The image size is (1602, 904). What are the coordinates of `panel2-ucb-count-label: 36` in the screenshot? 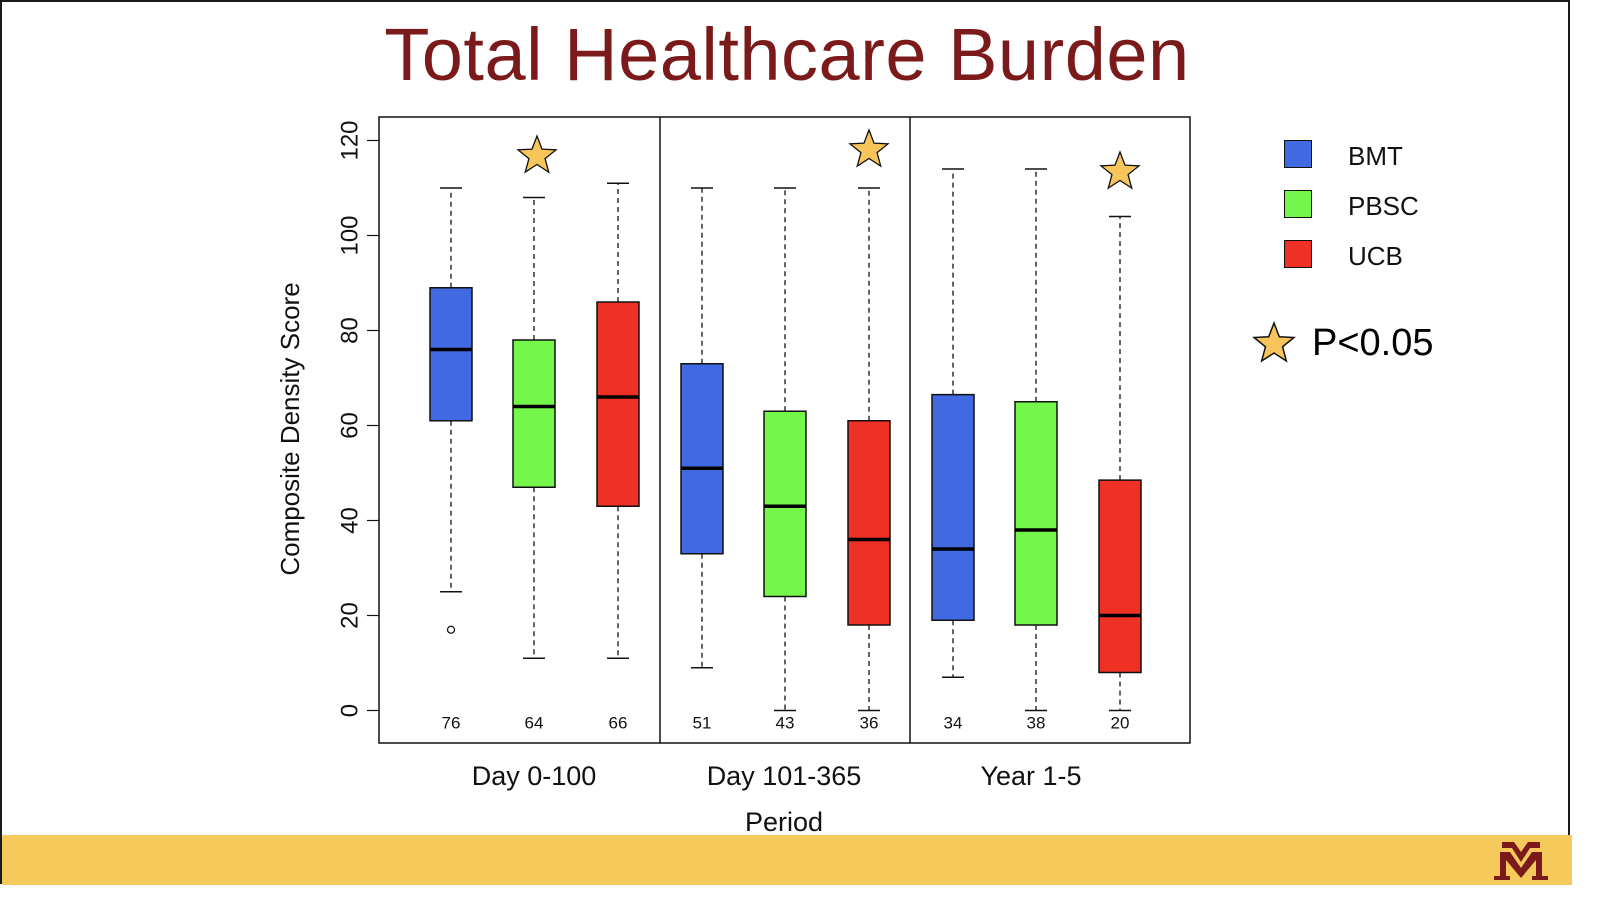 It's located at (869, 723).